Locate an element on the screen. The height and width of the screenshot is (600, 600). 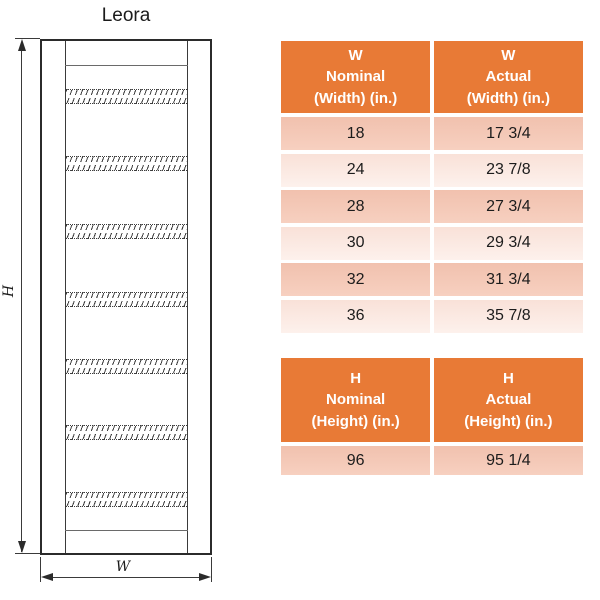
table-row: 30 29 3/4 is located at coordinates (432, 243).